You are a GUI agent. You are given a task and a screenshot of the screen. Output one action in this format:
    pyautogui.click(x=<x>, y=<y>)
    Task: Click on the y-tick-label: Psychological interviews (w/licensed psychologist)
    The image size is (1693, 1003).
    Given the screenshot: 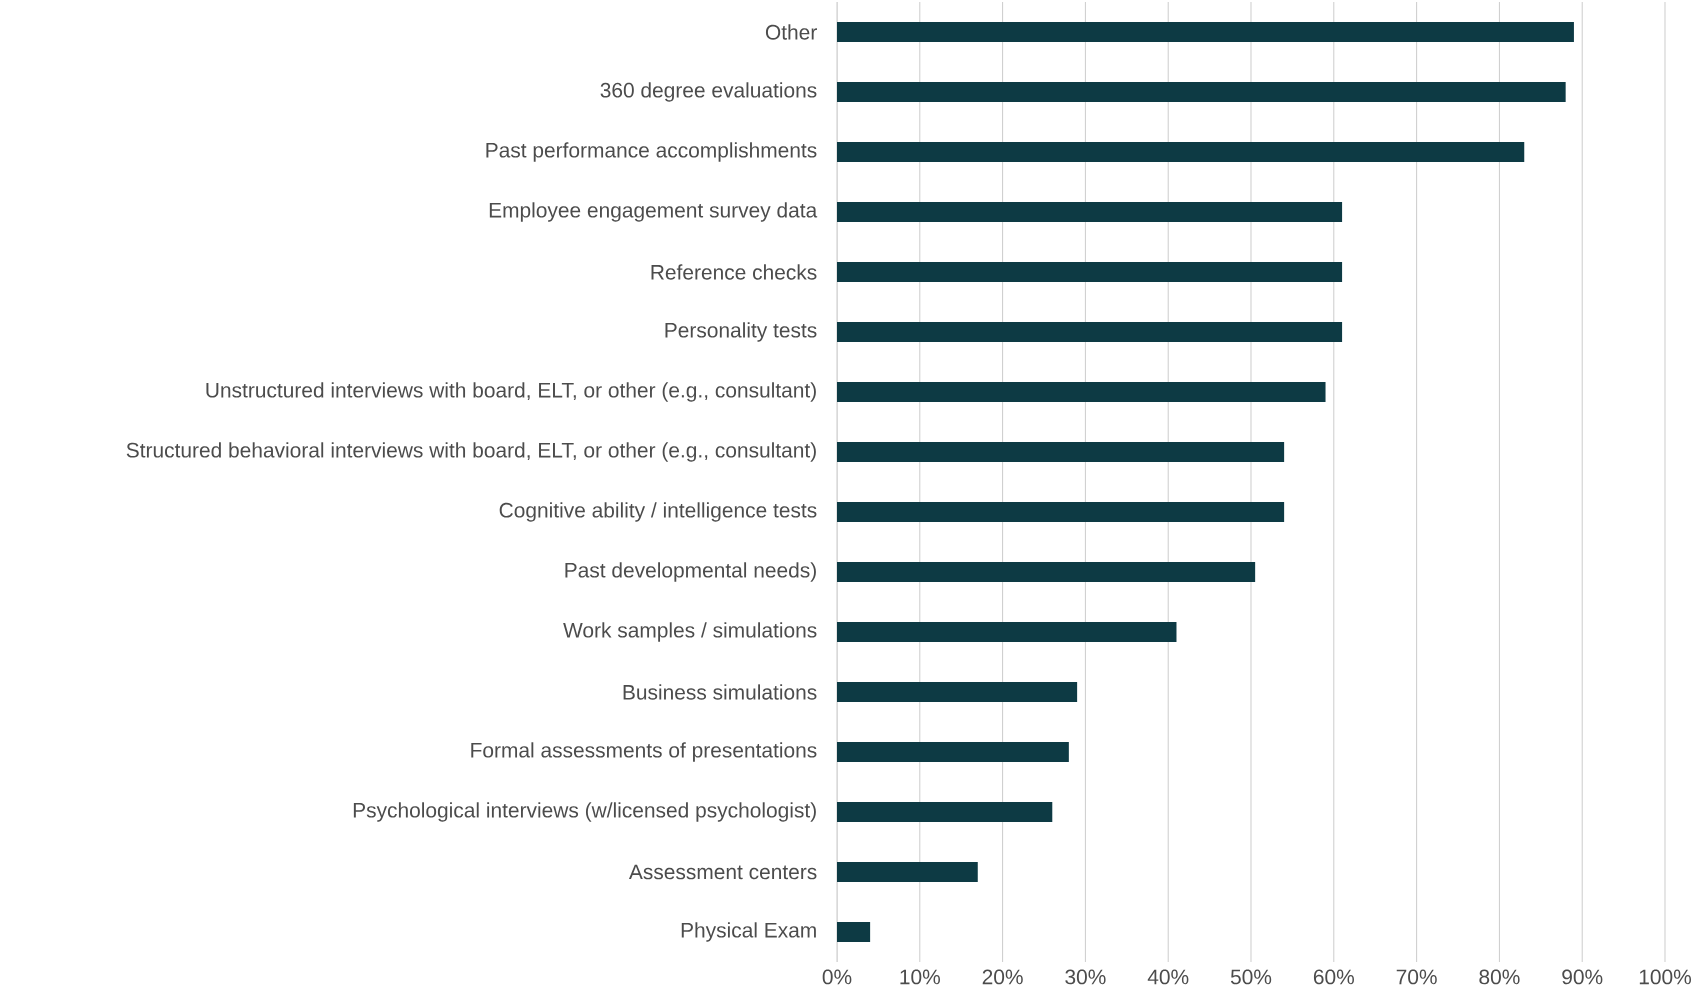 What is the action you would take?
    pyautogui.click(x=584, y=812)
    